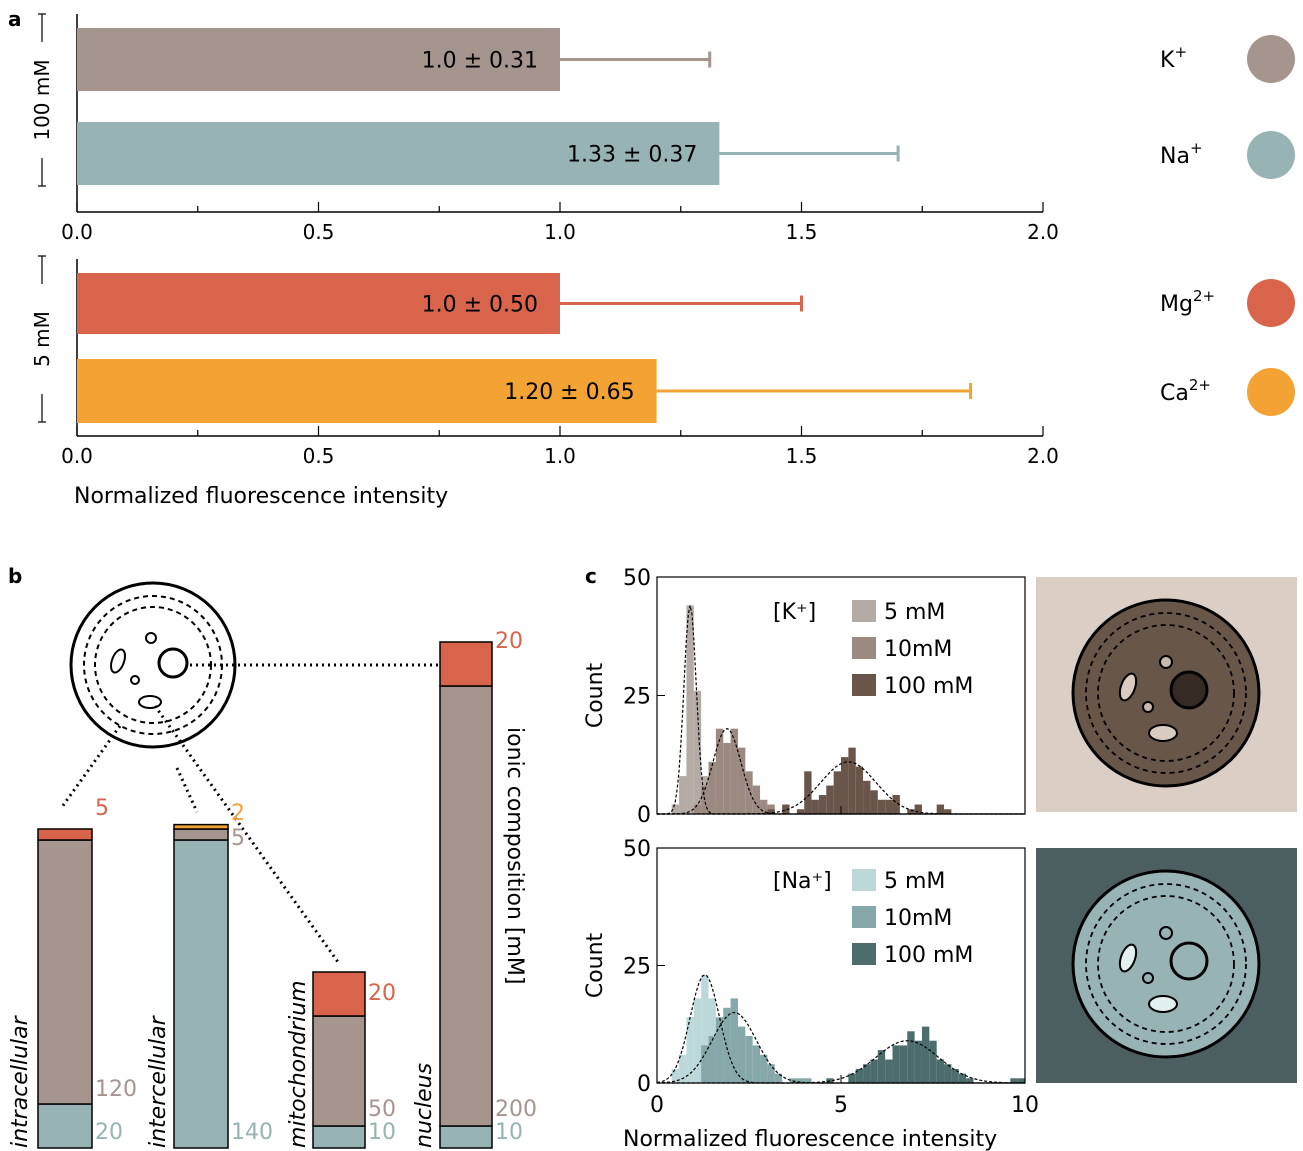 The height and width of the screenshot is (1151, 1303). Describe the element at coordinates (841, 1105) in the screenshot. I see `x-tick-label: 5` at that location.